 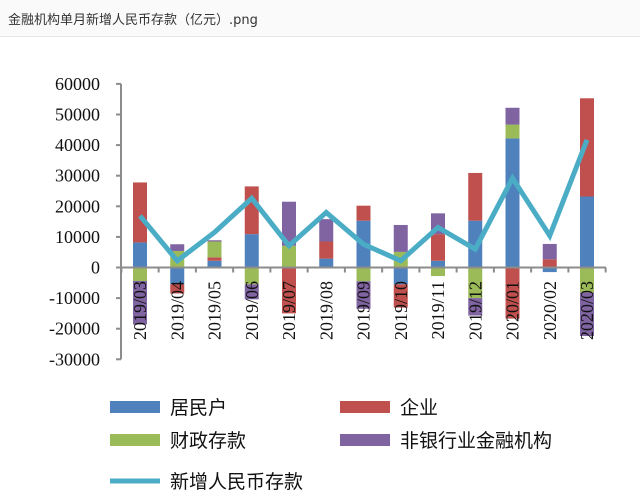 What do you see at coordinates (419, 408) in the screenshot?
I see `legend-label: 企业` at bounding box center [419, 408].